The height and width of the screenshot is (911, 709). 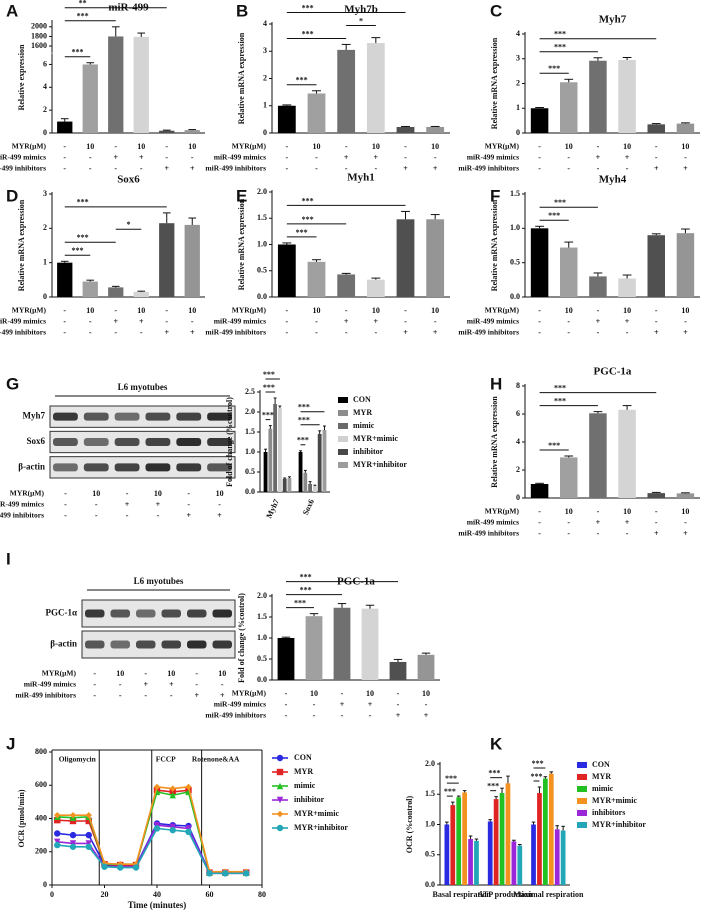 I want to click on legend-label: MYR+inhibitor, so click(x=619, y=824).